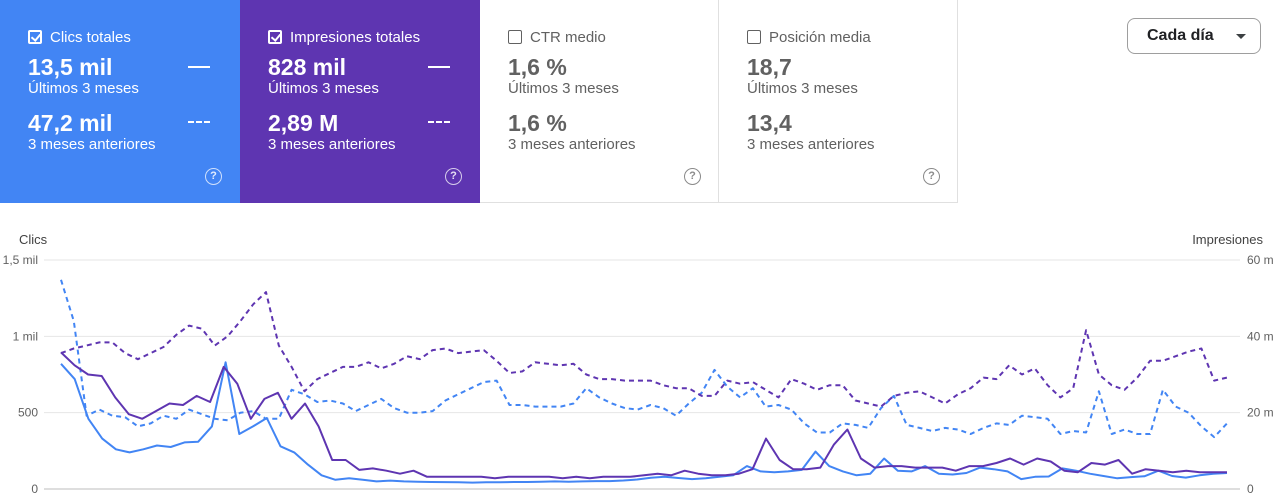  I want to click on card-impressions-value: 828 mil, so click(307, 67).